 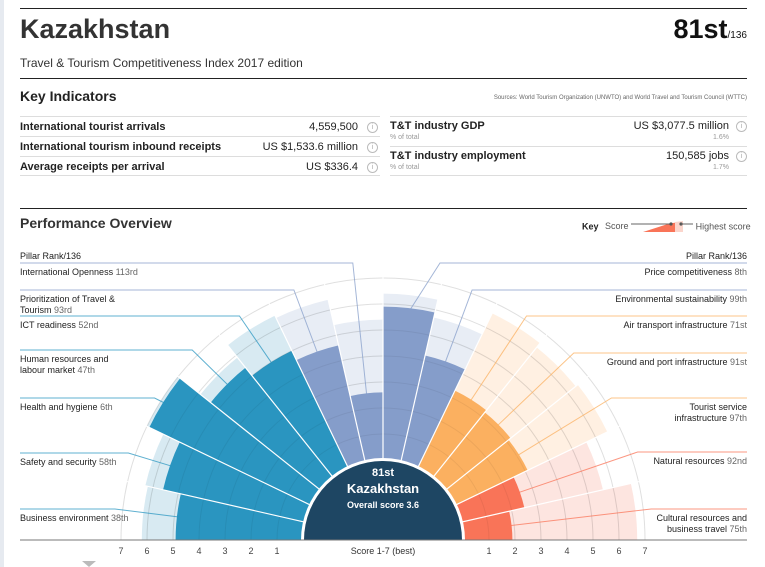 I want to click on pillar-rank: 113rd, so click(x=126, y=272).